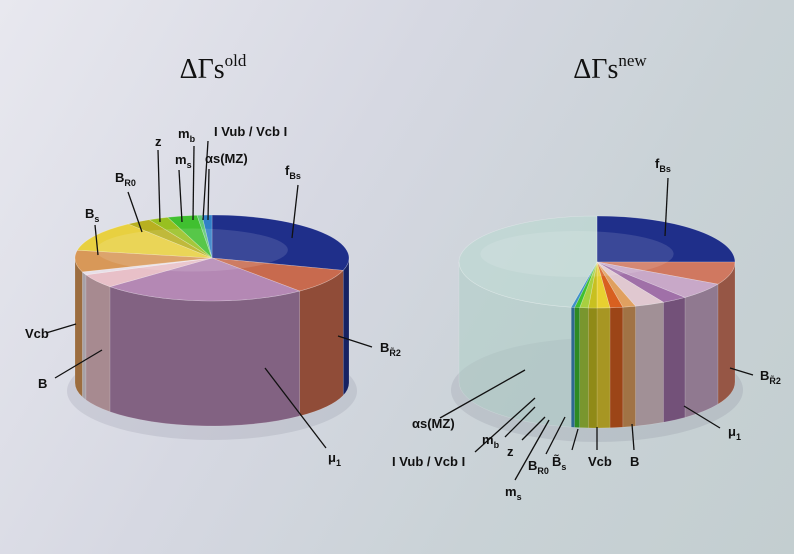  I want to click on pie-title: ΔΓsnew, so click(610, 68).